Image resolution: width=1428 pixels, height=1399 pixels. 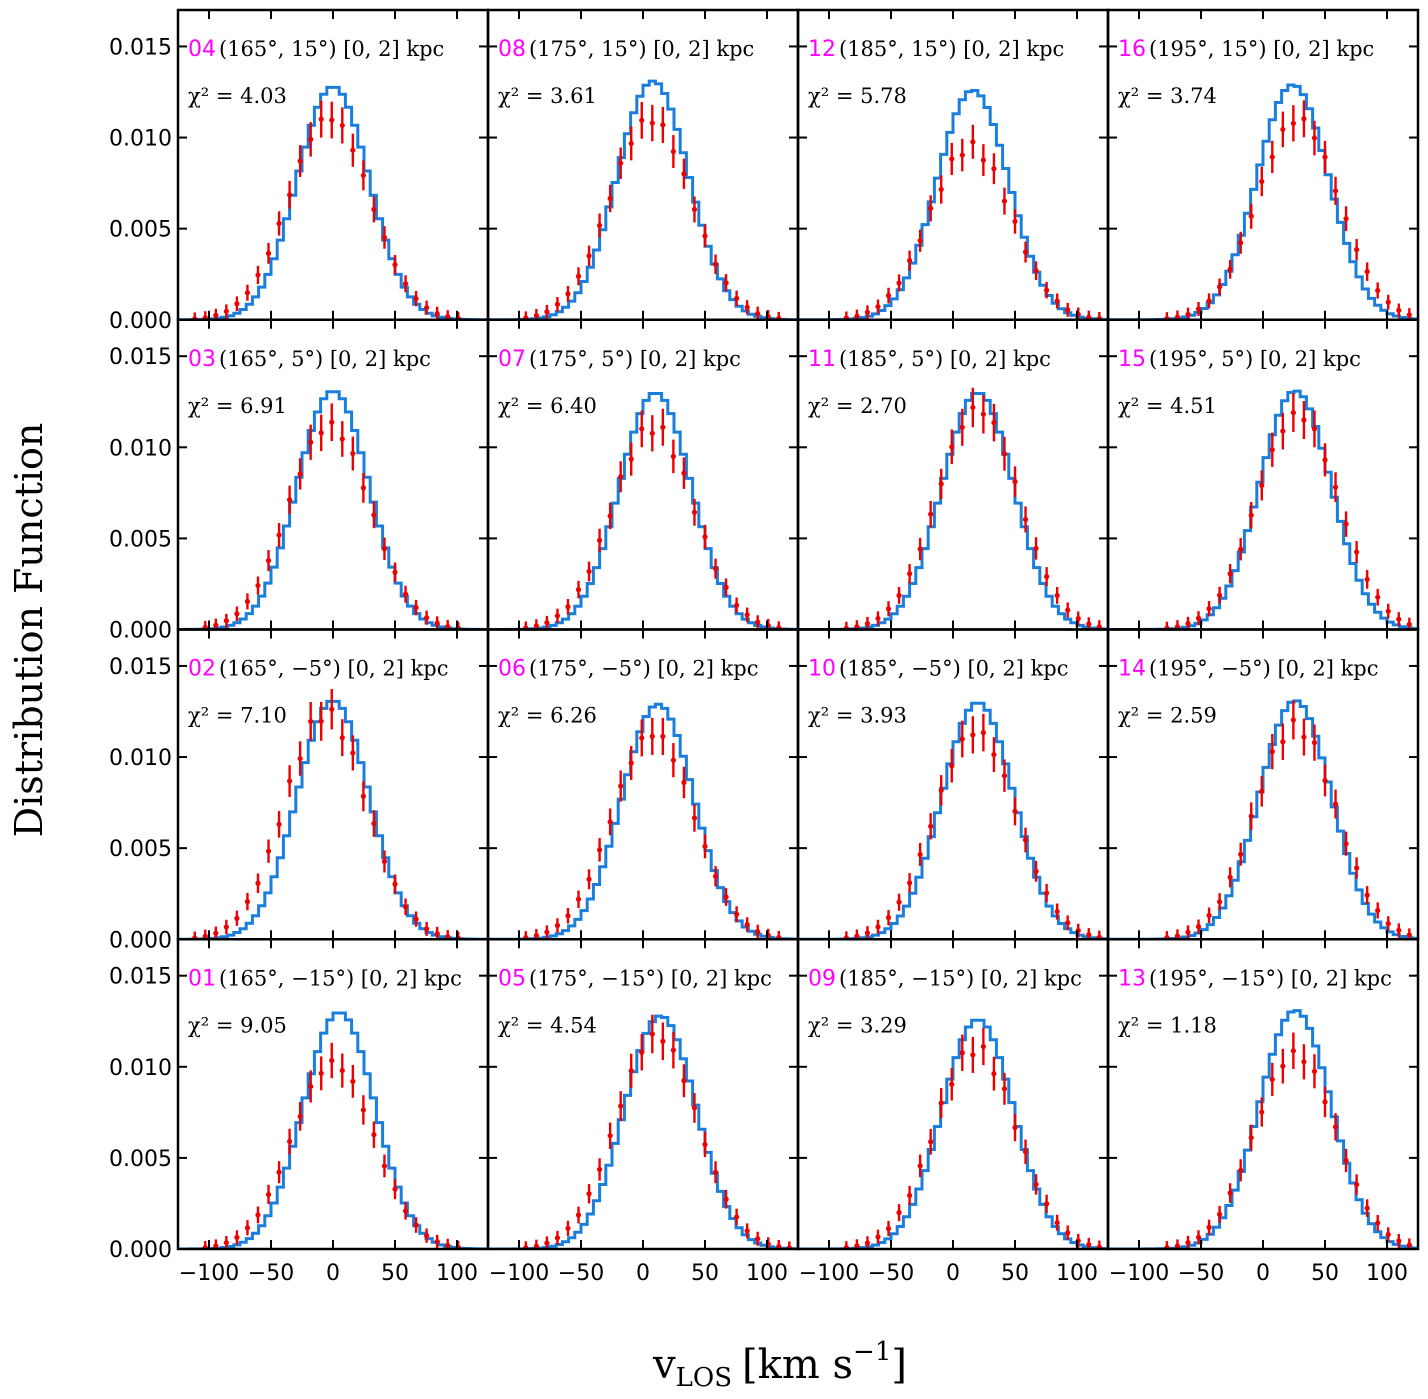 I want to click on panel-title: 15 (195°, 5°) [0, 2] kpc, so click(x=1239, y=359).